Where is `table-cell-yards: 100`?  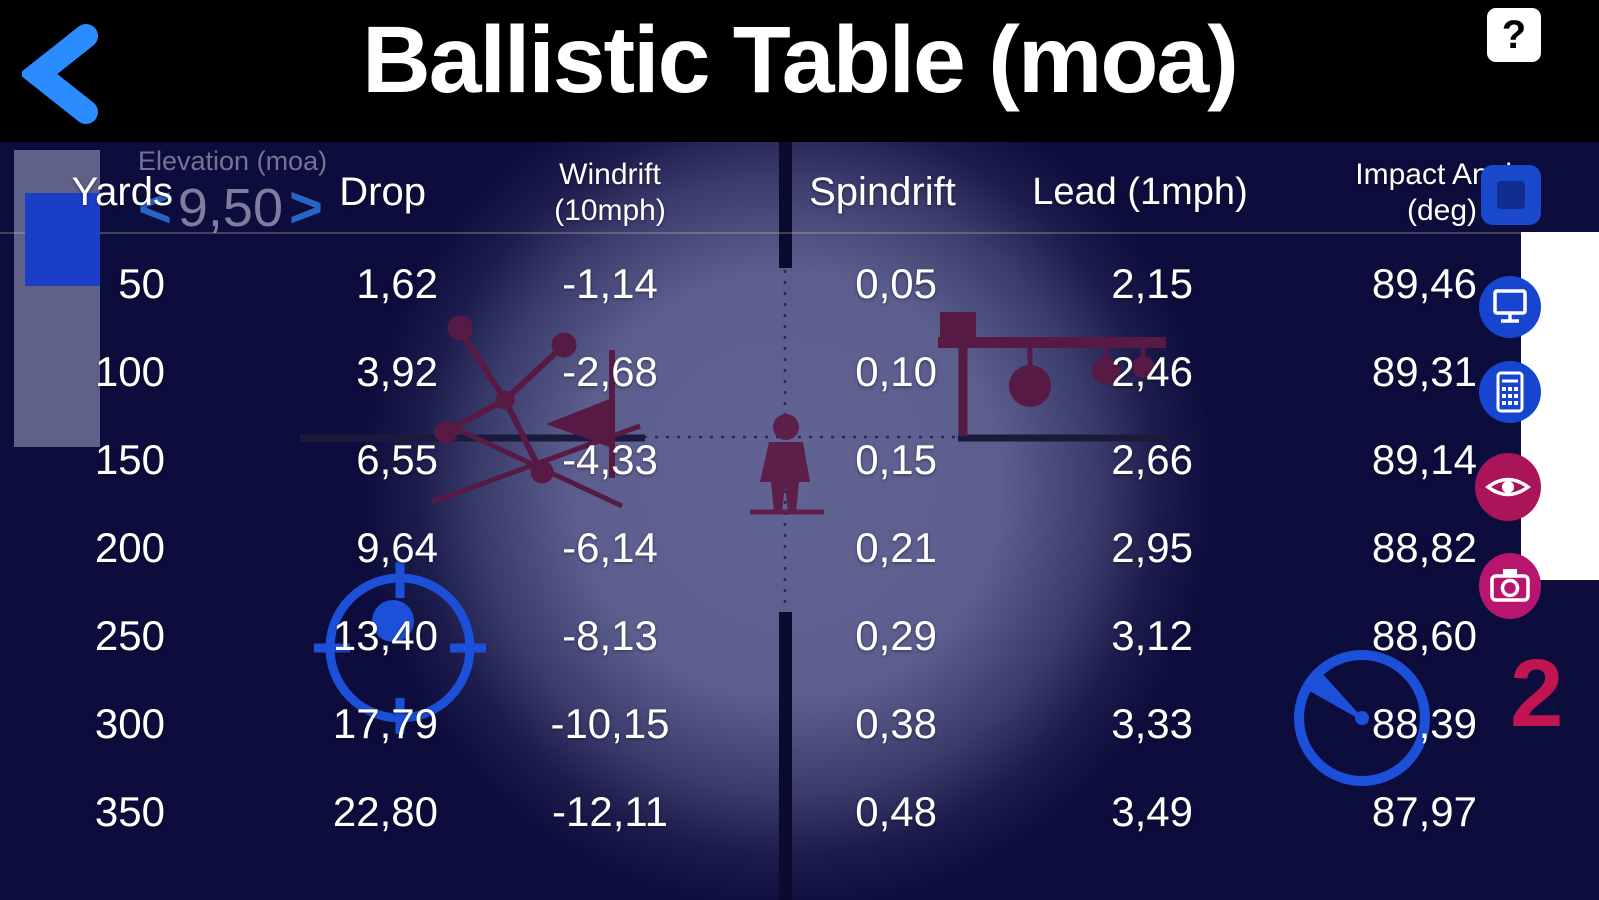 table-cell-yards: 100 is located at coordinates (129, 371).